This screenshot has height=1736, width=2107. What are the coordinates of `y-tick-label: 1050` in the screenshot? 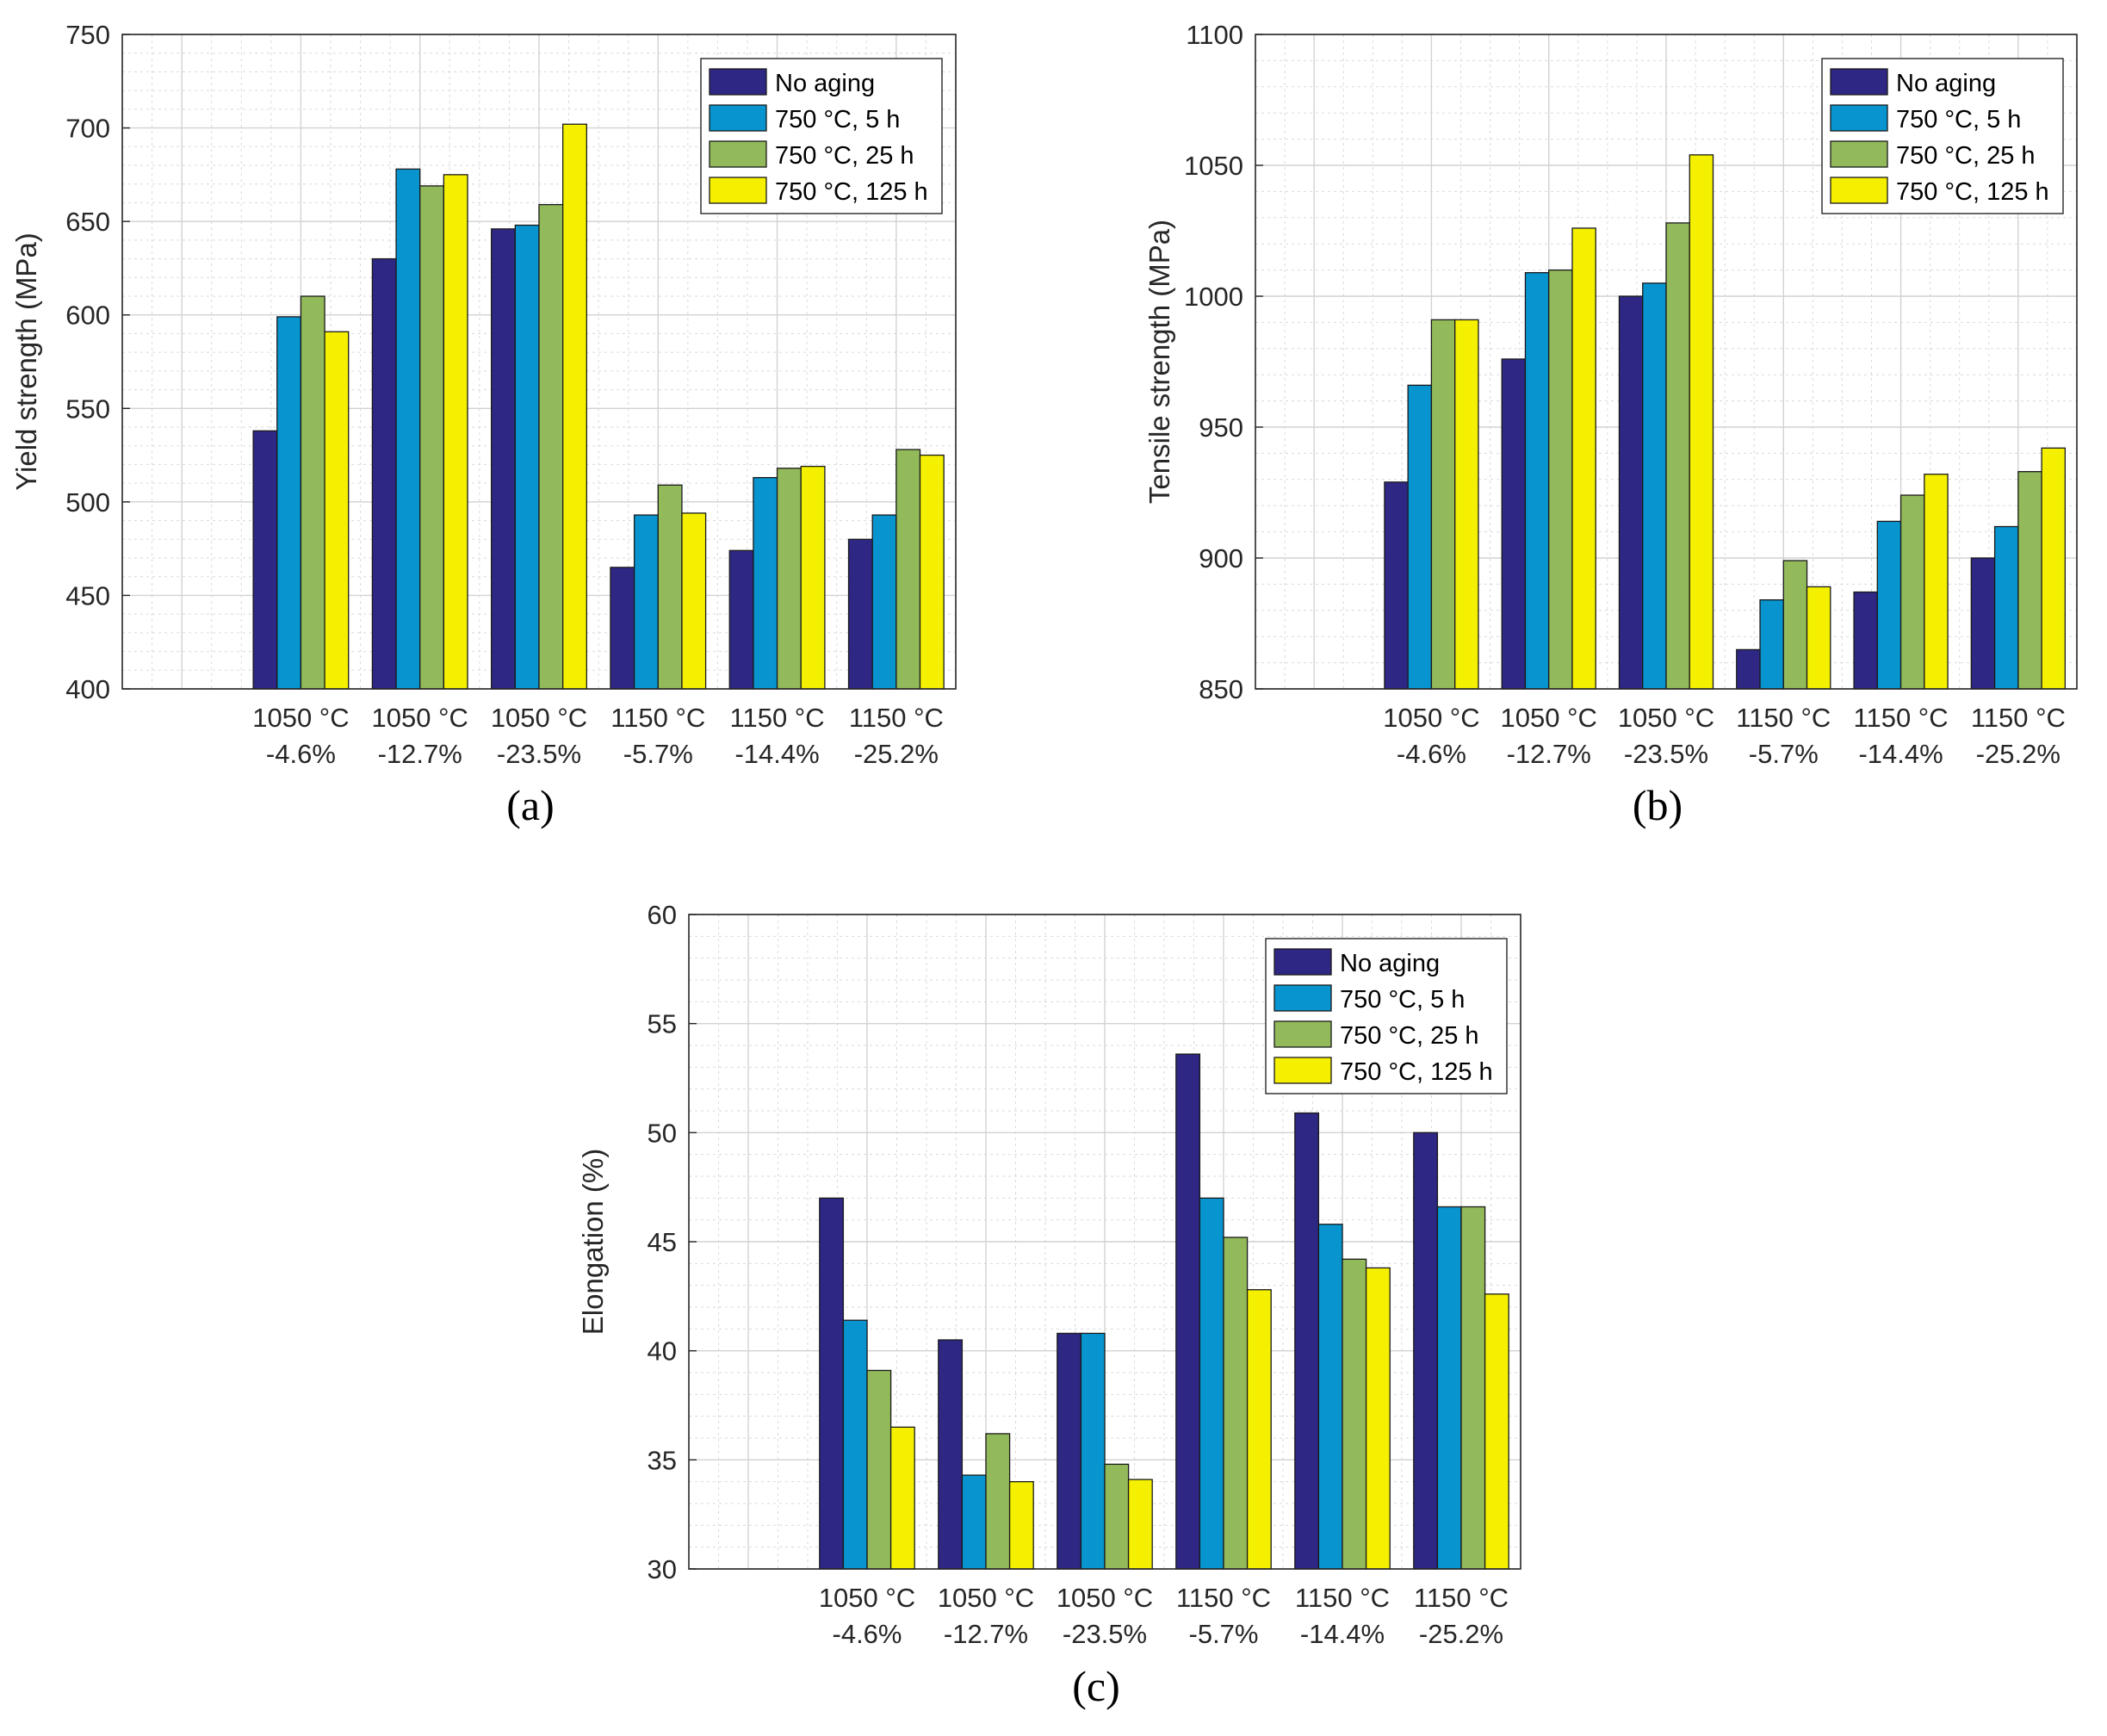 It's located at (1213, 166).